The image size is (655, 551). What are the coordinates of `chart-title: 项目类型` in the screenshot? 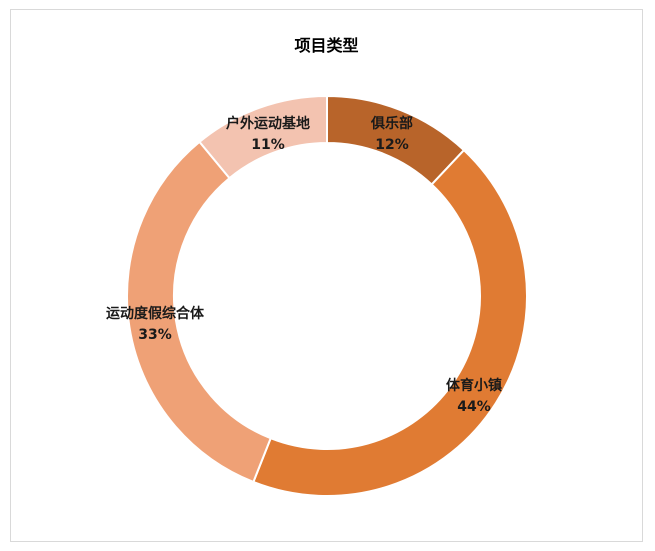 It's located at (326, 45).